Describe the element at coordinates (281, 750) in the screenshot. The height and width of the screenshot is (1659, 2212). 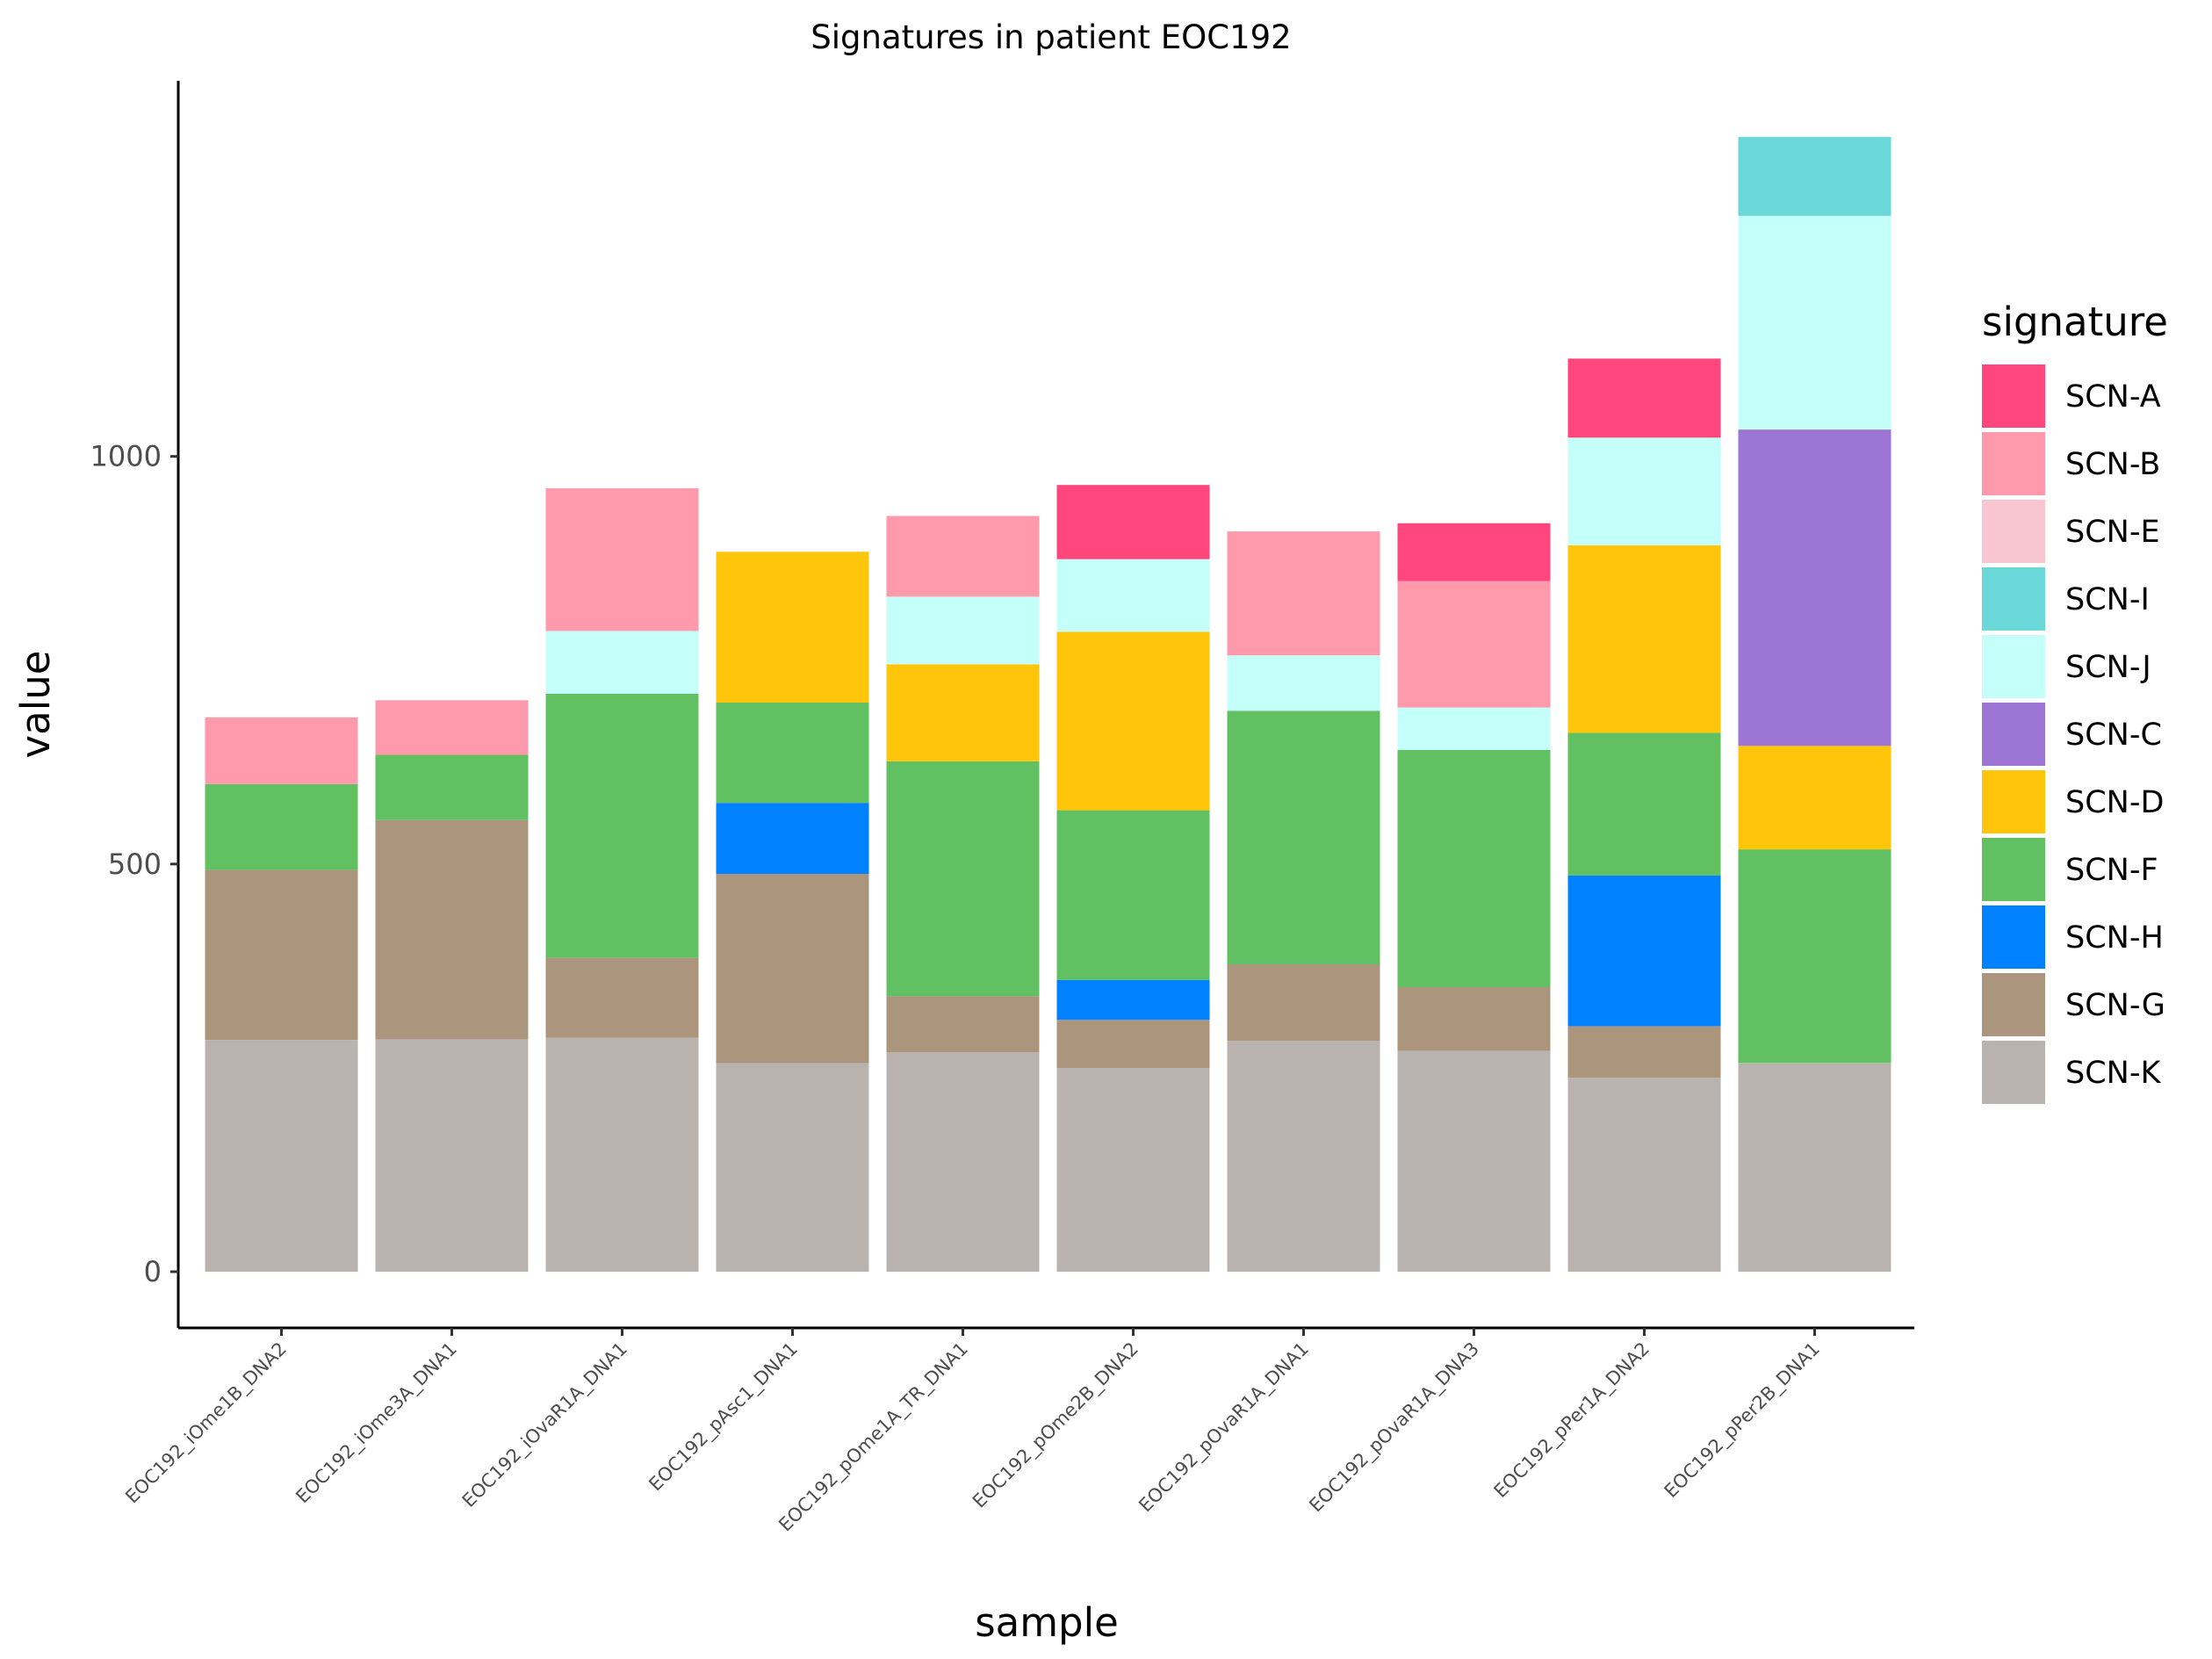
I see `bar-segment-scn-b-eoc192-iome1b-dna2` at that location.